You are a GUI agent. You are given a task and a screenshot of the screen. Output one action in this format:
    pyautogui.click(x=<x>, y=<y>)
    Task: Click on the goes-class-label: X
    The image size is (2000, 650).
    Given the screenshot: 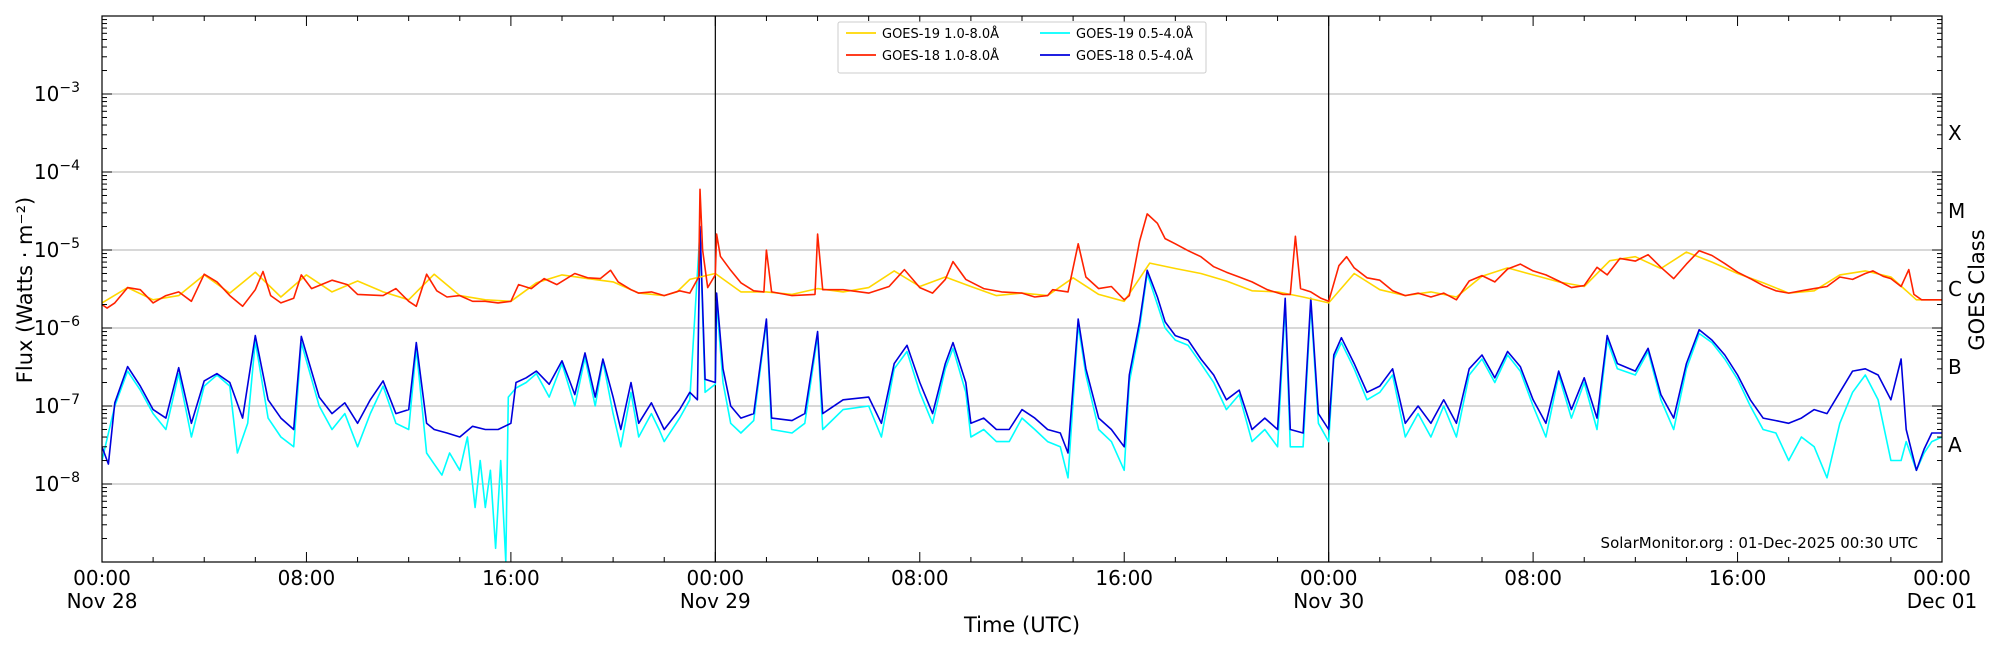 What is the action you would take?
    pyautogui.click(x=1955, y=133)
    